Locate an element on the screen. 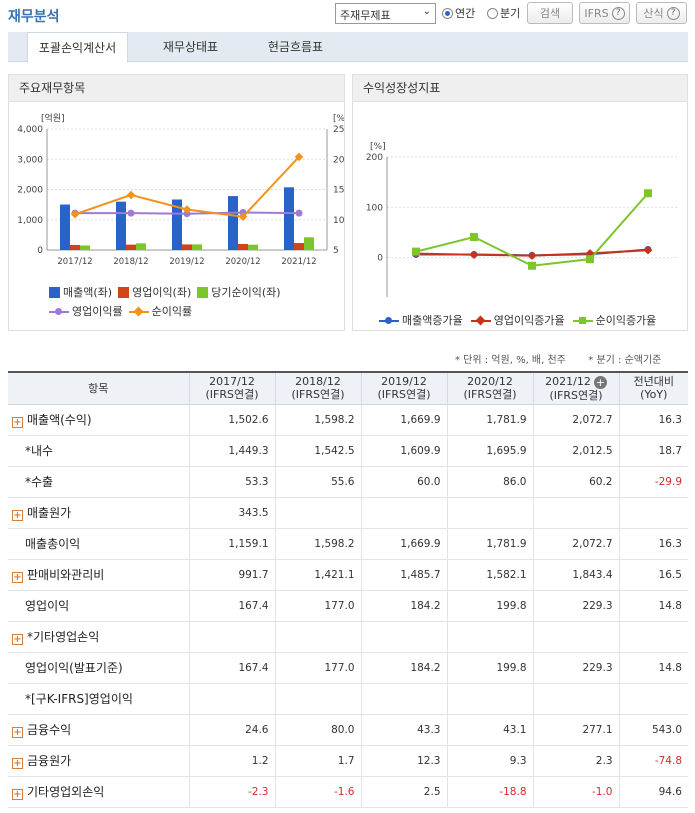 The height and width of the screenshot is (813, 695). table-cell: 277.1 is located at coordinates (576, 730).